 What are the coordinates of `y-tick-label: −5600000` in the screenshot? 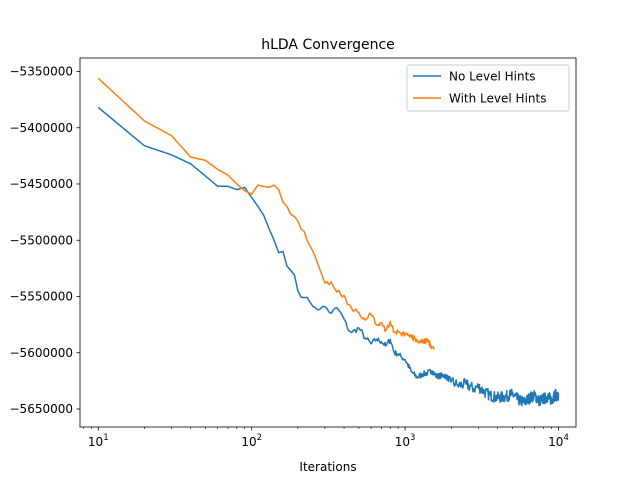 It's located at (42, 353).